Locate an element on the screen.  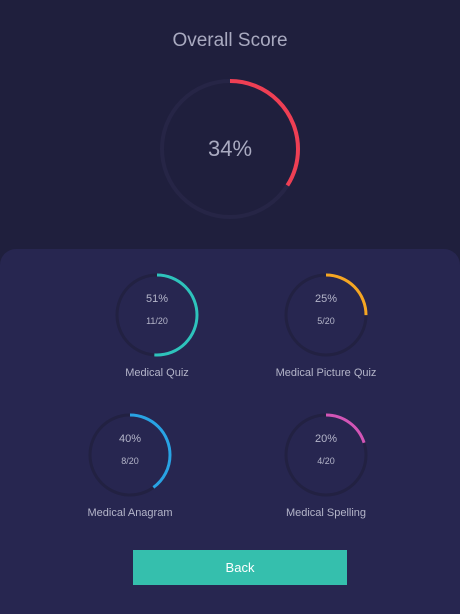
category-card-medical-spelling: 20% 4/20 Medical Spelling is located at coordinates (324, 473).